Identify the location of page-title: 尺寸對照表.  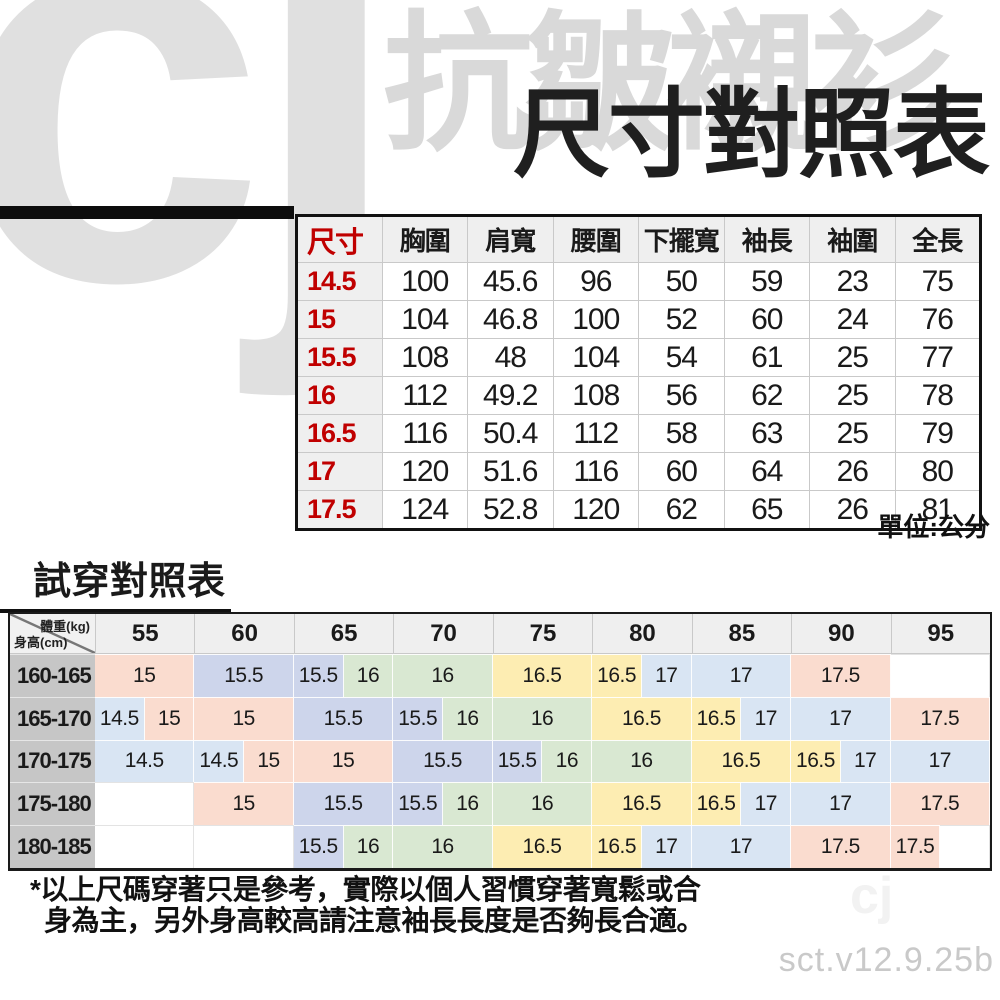
(751, 134).